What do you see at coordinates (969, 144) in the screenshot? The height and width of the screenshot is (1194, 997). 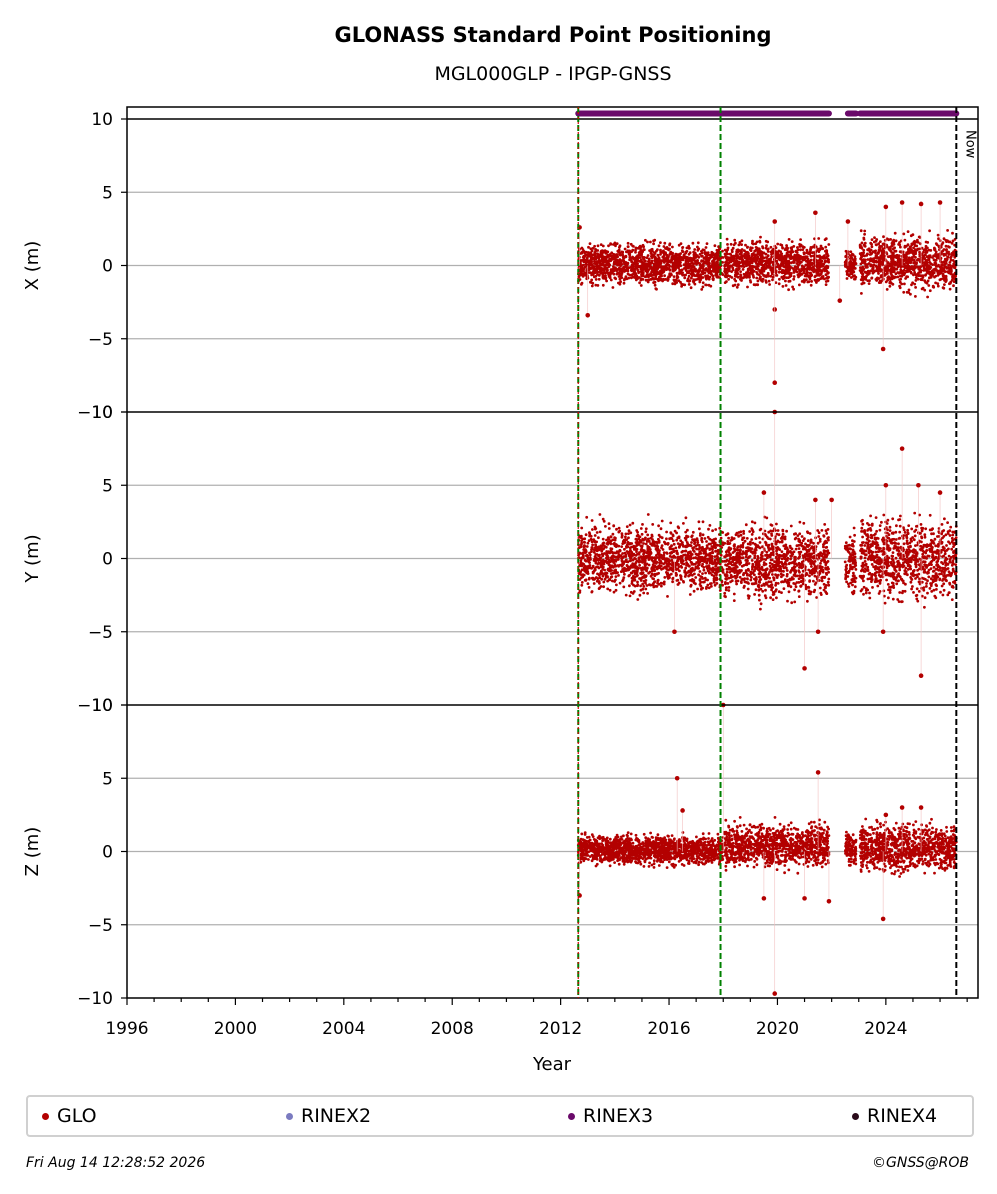 I see `now-label: Now` at bounding box center [969, 144].